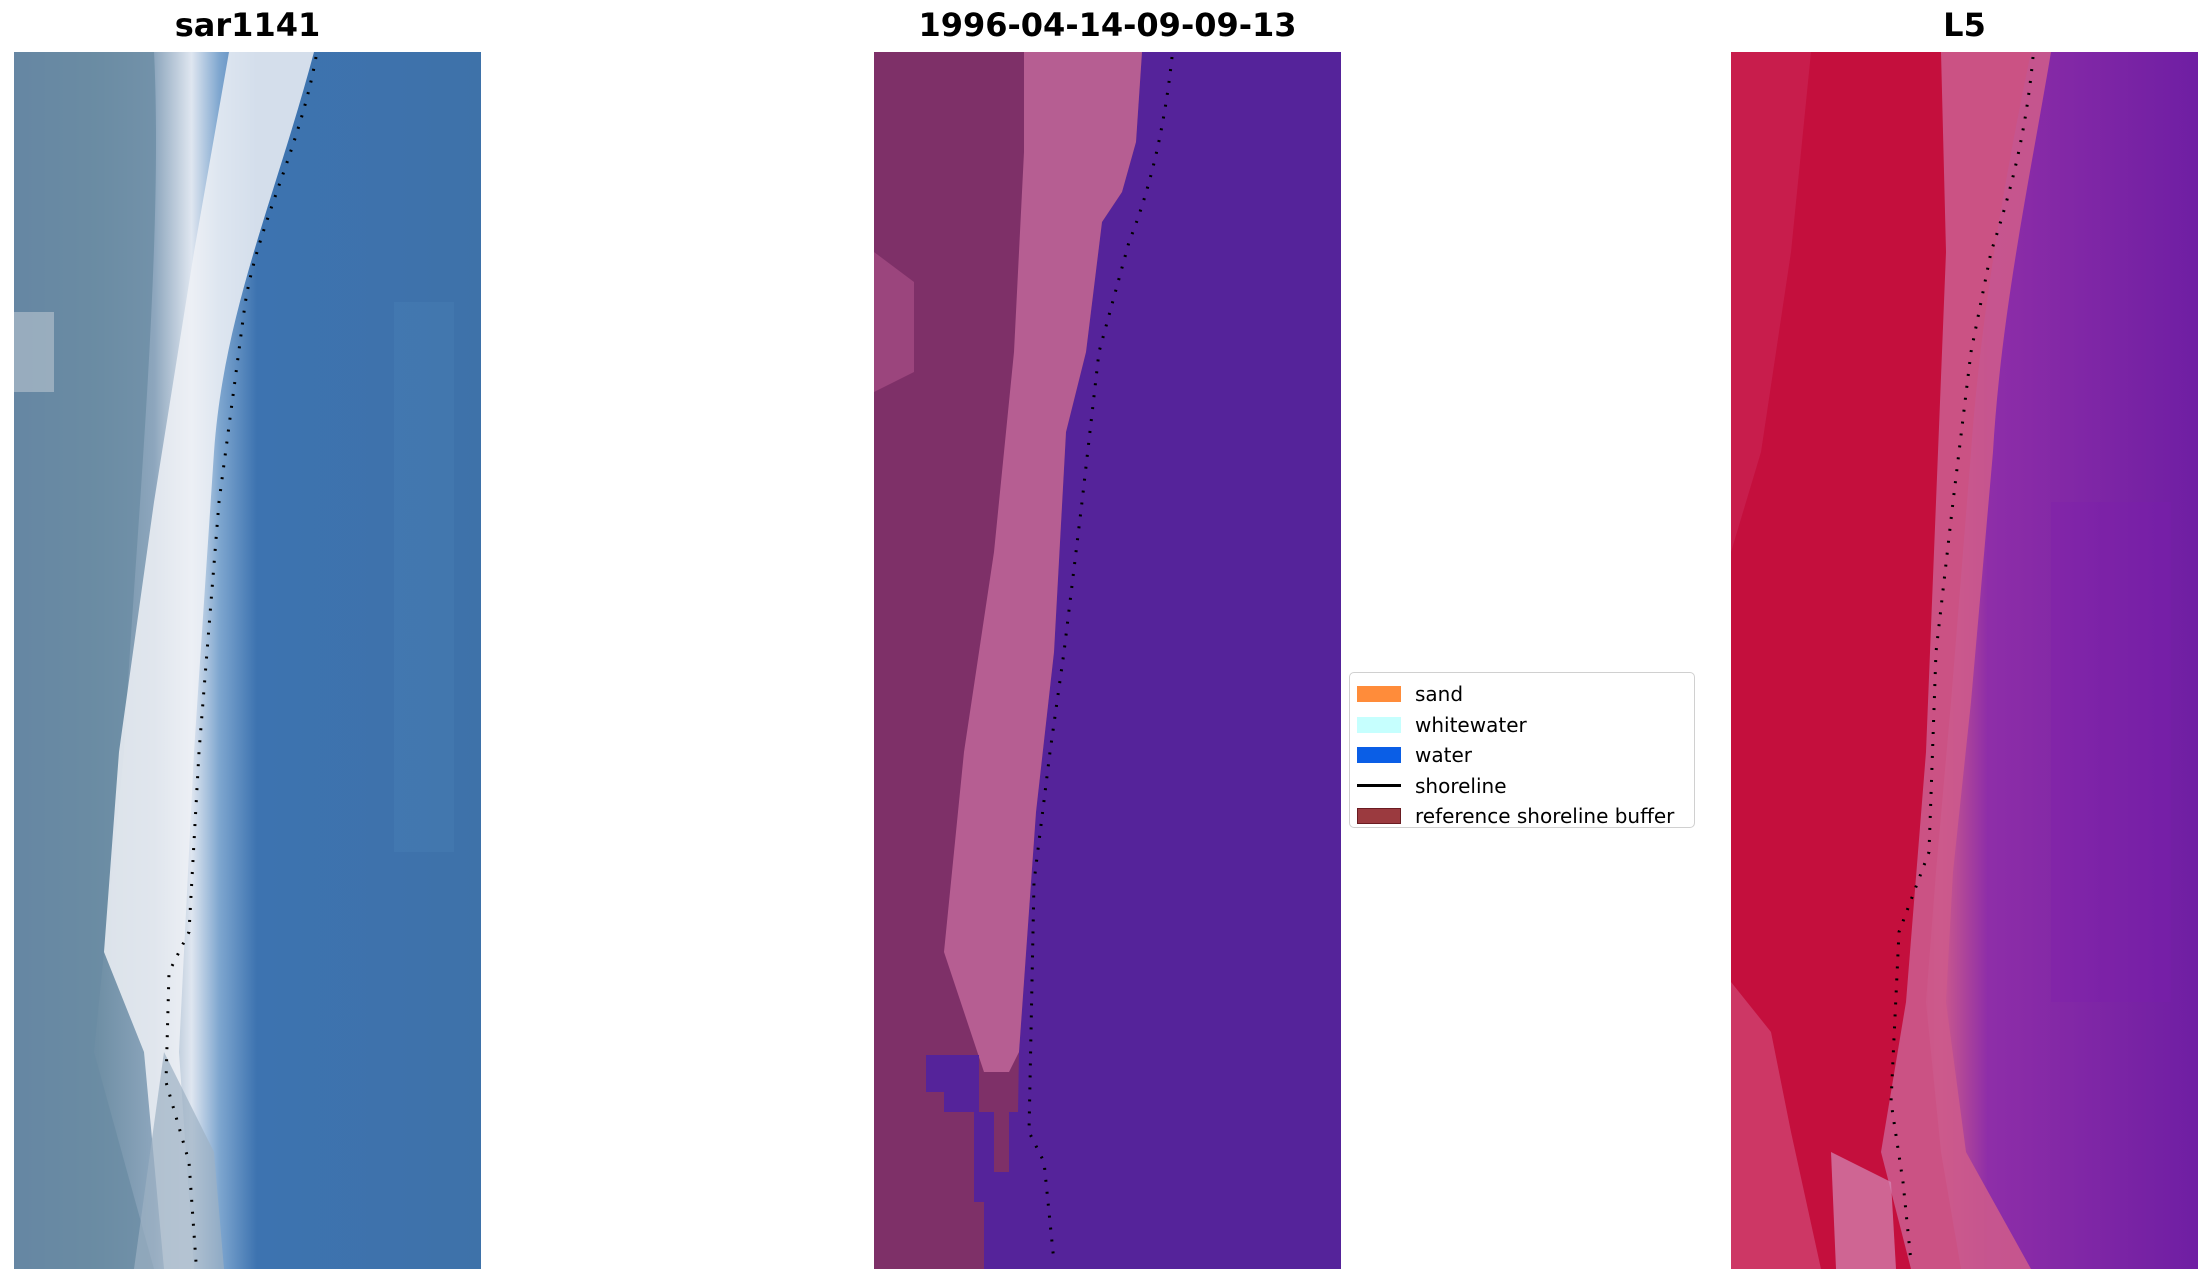 The height and width of the screenshot is (1283, 2209). What do you see at coordinates (1461, 785) in the screenshot?
I see `legend-label-shoreline: shoreline` at bounding box center [1461, 785].